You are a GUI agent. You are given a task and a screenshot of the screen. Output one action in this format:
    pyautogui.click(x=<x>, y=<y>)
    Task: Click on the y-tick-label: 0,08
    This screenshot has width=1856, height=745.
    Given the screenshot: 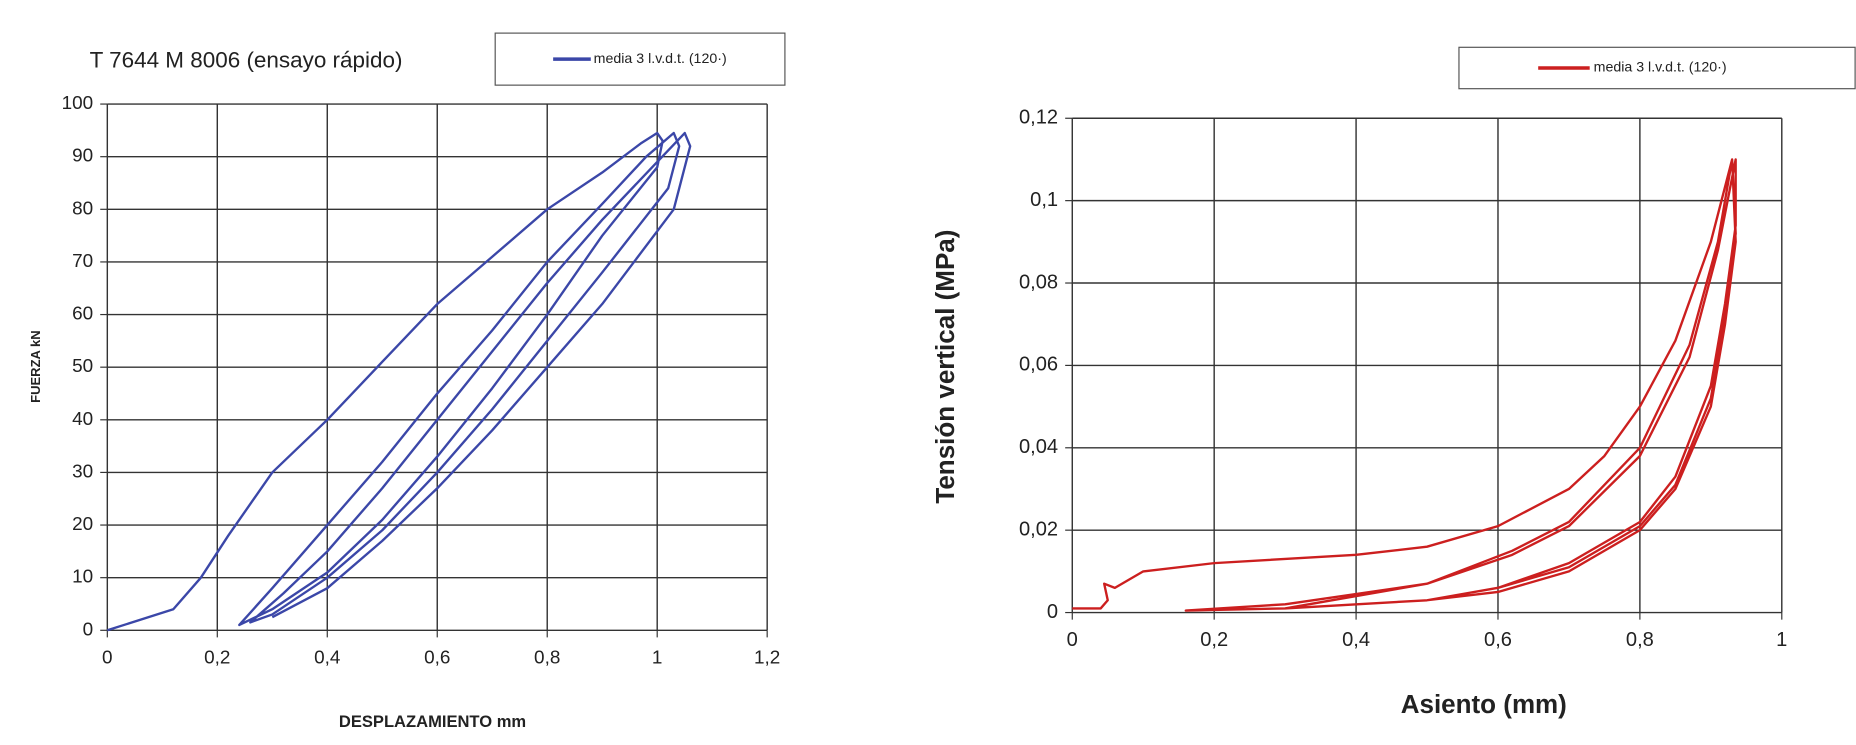 What is the action you would take?
    pyautogui.click(x=1038, y=282)
    